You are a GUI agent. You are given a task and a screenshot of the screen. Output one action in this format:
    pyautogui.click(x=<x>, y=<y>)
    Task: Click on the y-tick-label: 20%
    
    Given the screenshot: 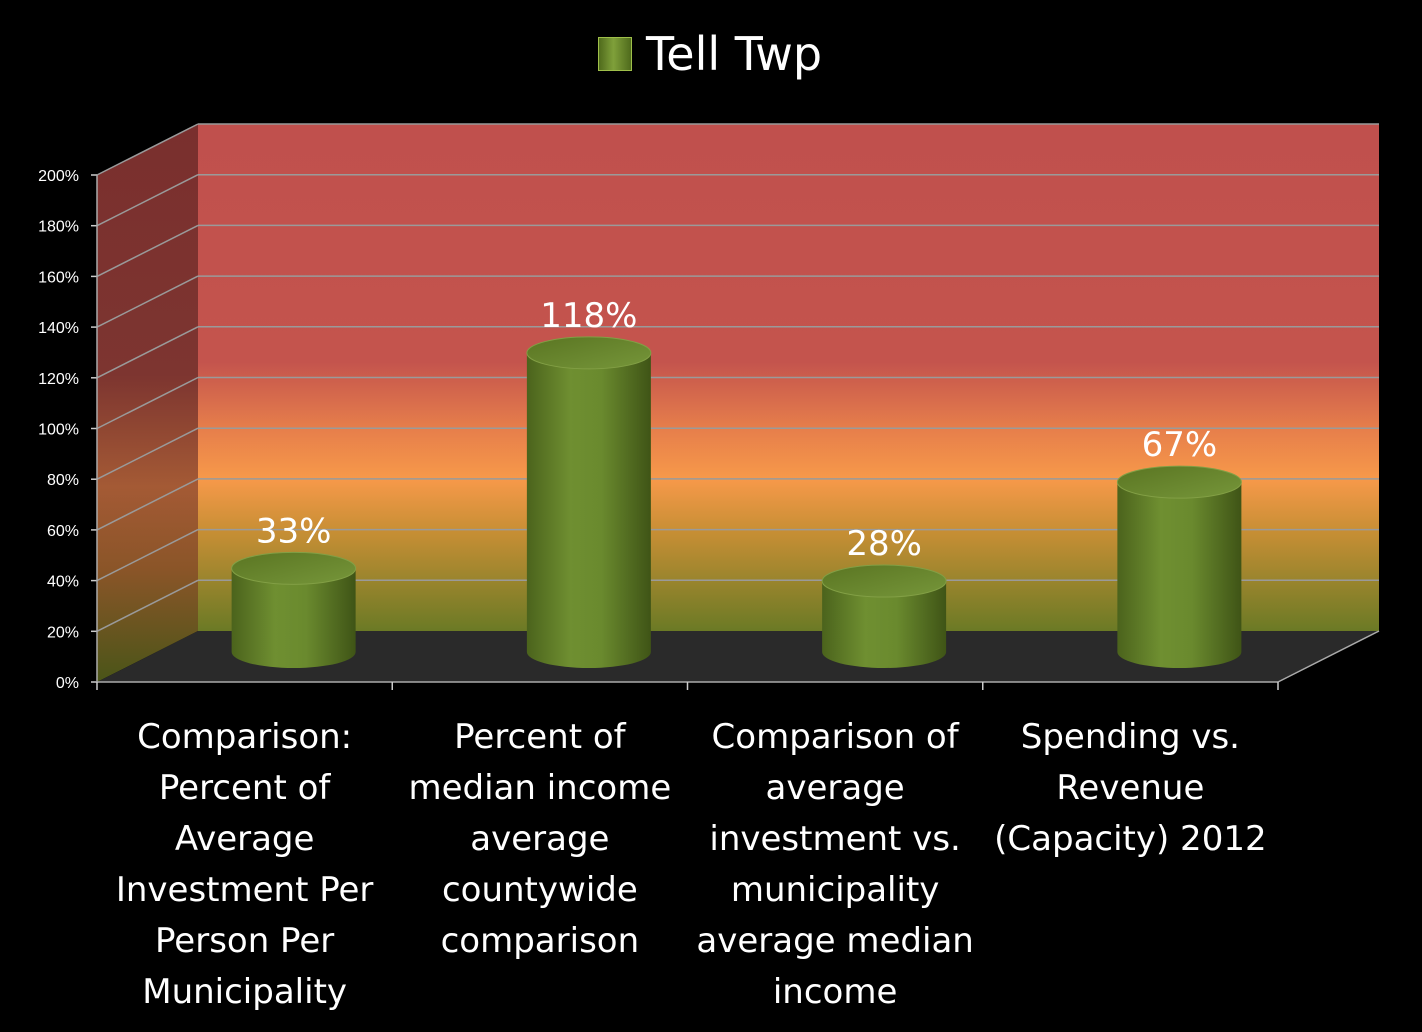 What is the action you would take?
    pyautogui.click(x=63, y=632)
    